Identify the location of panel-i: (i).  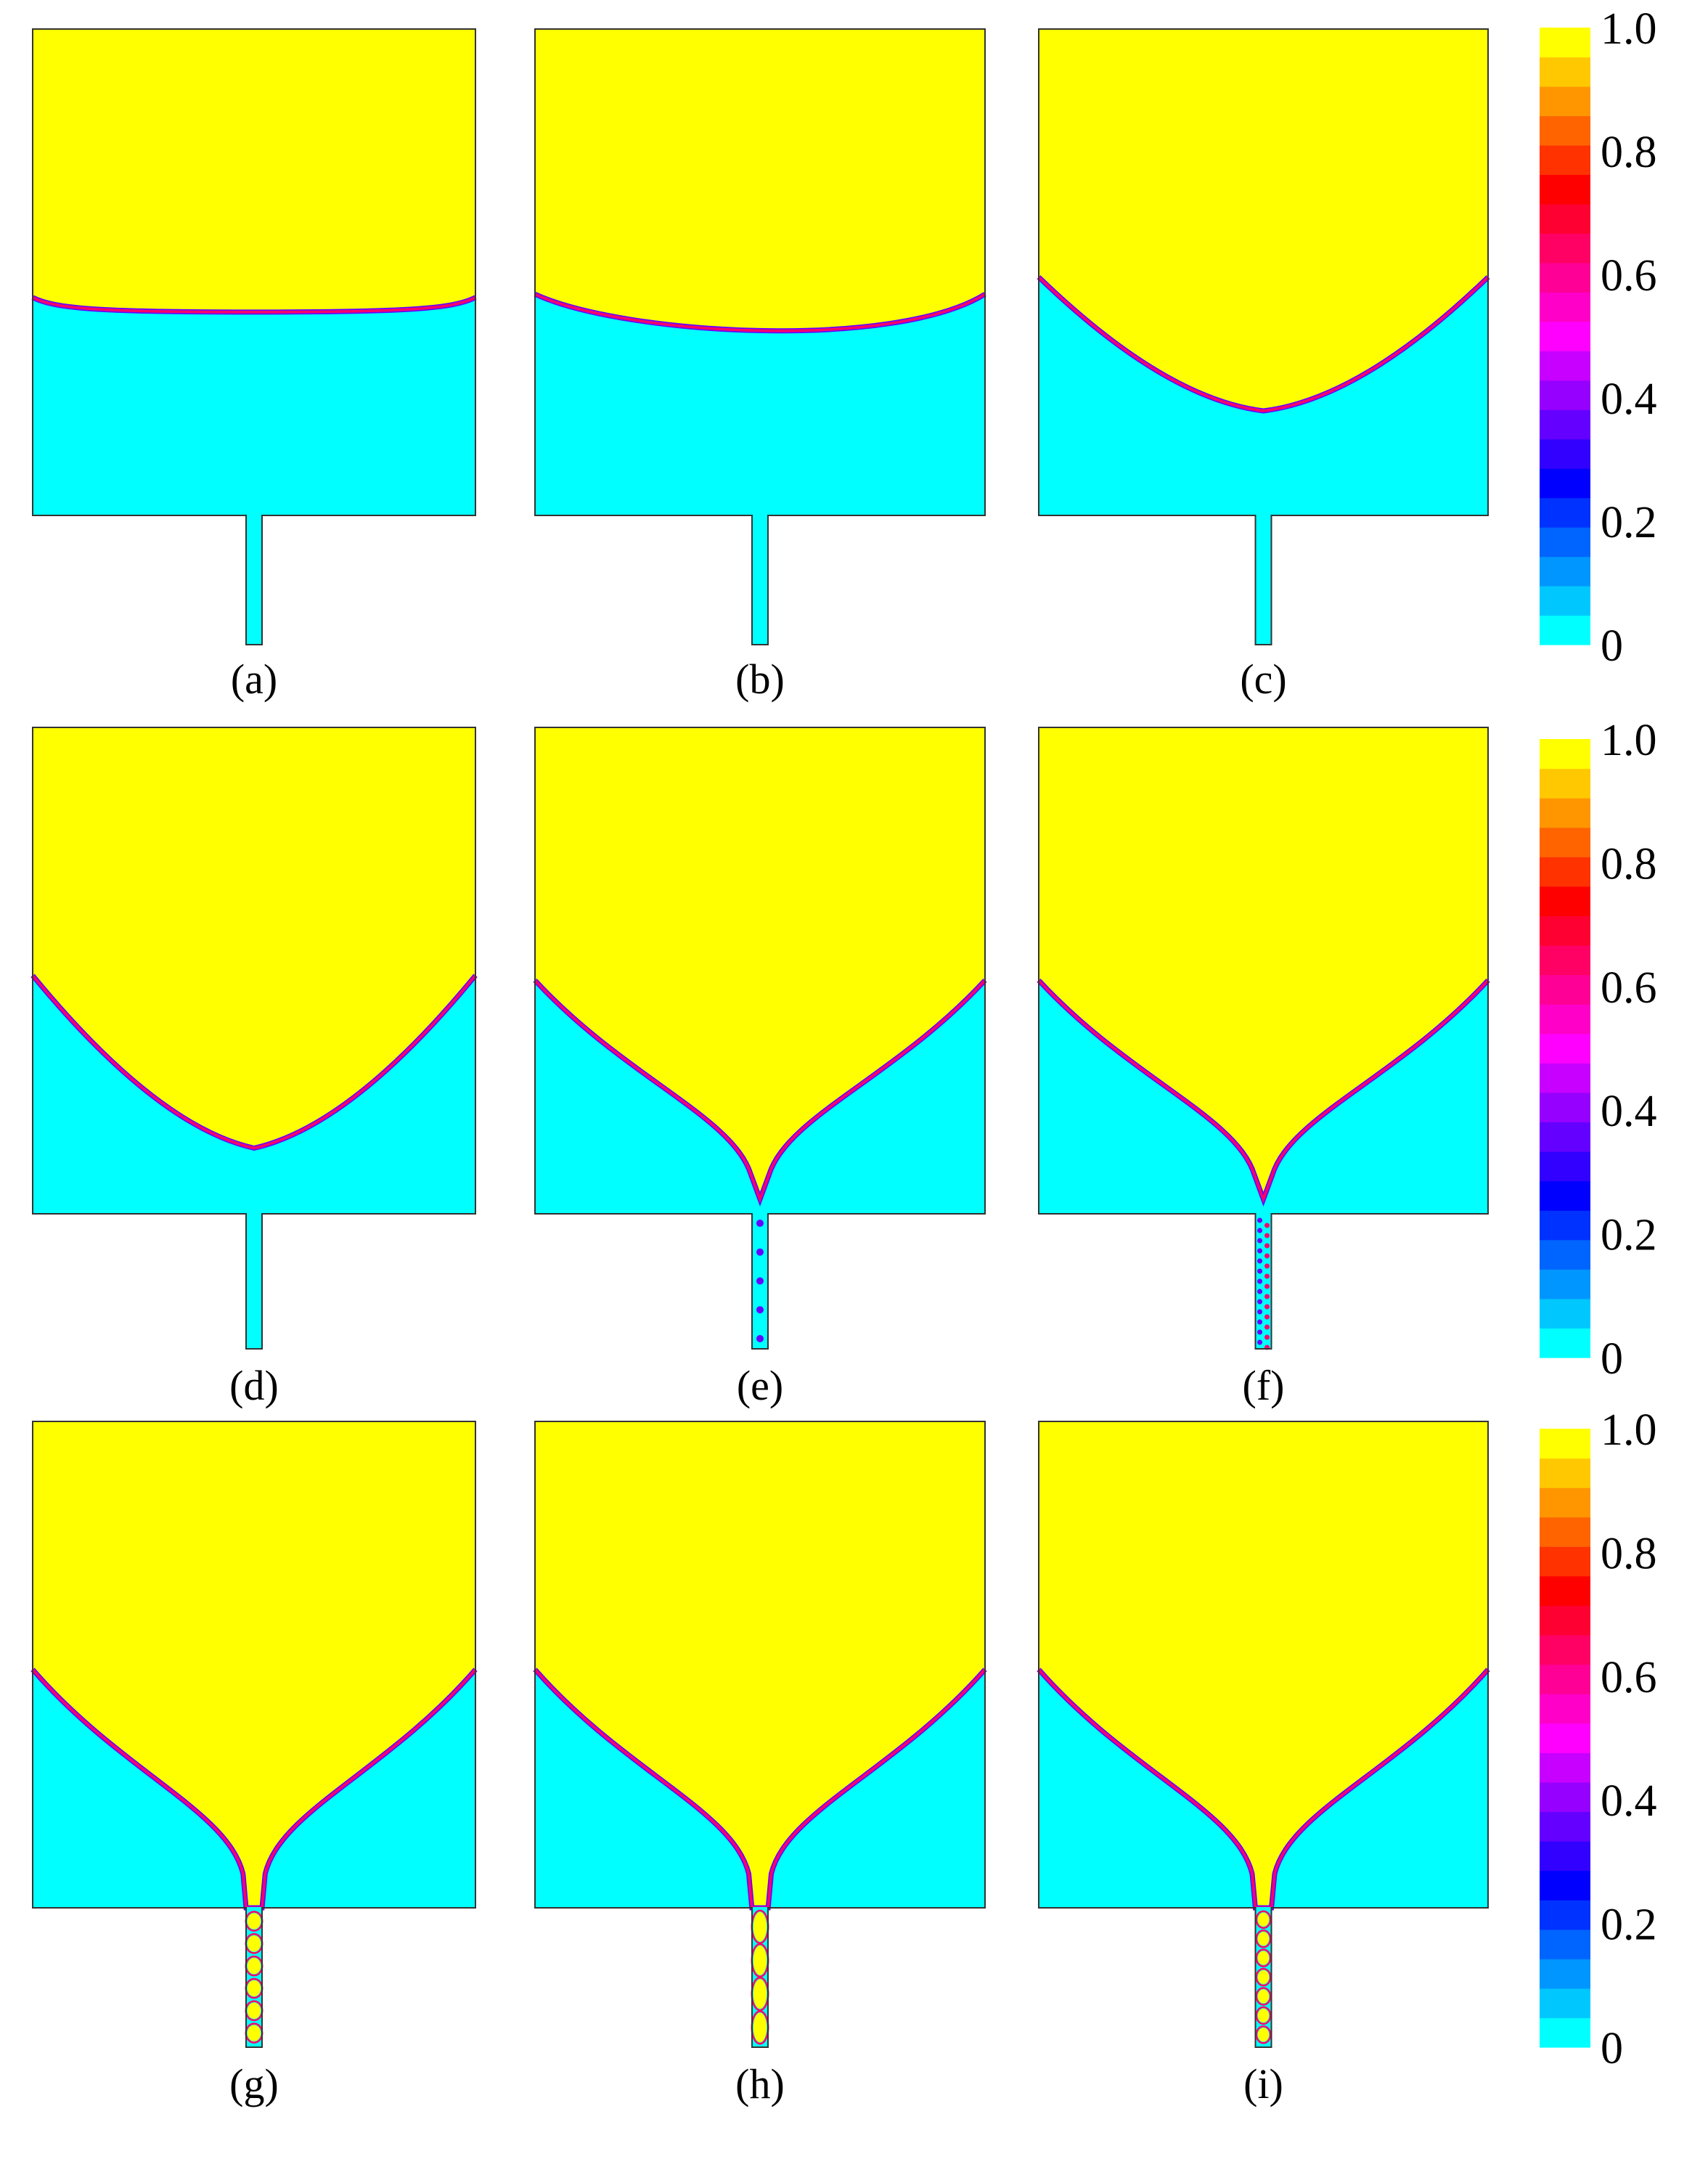
(1263, 1764).